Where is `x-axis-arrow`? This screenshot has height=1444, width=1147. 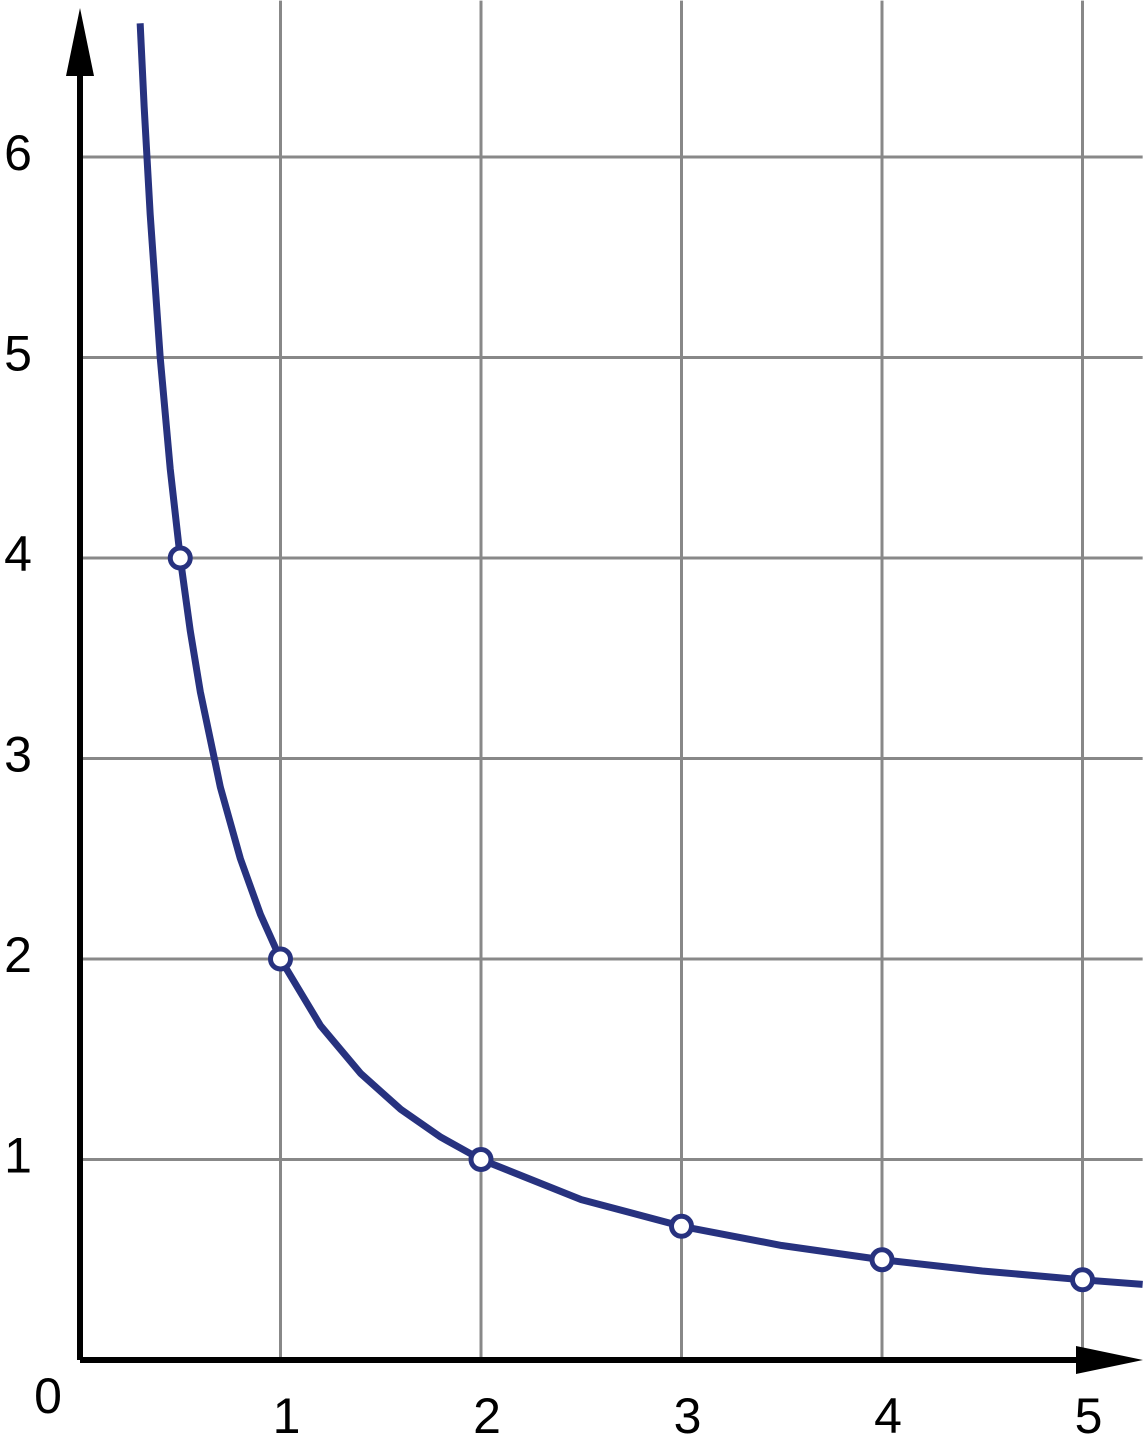
x-axis-arrow is located at coordinates (1109, 1360).